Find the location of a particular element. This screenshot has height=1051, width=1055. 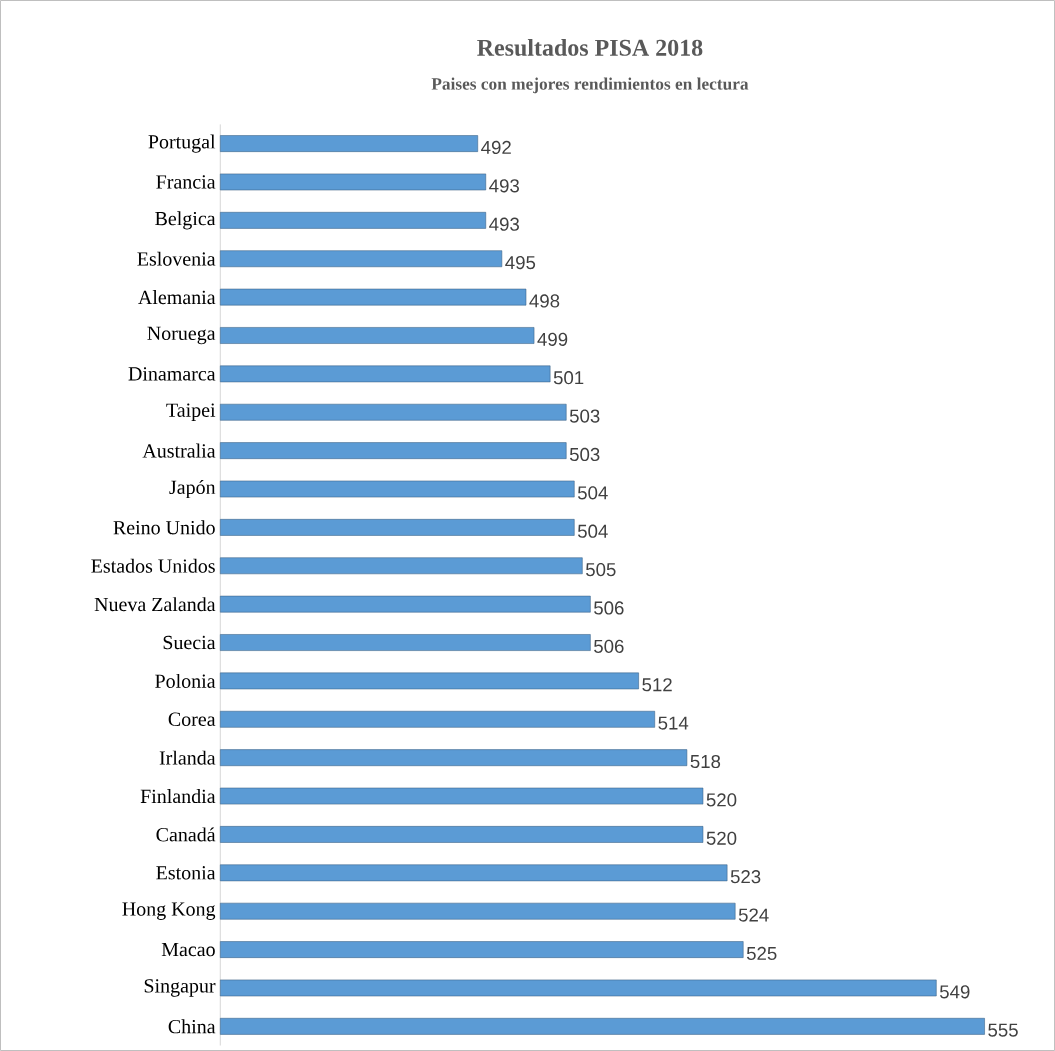

y-tick-label: Estonia is located at coordinates (186, 873).